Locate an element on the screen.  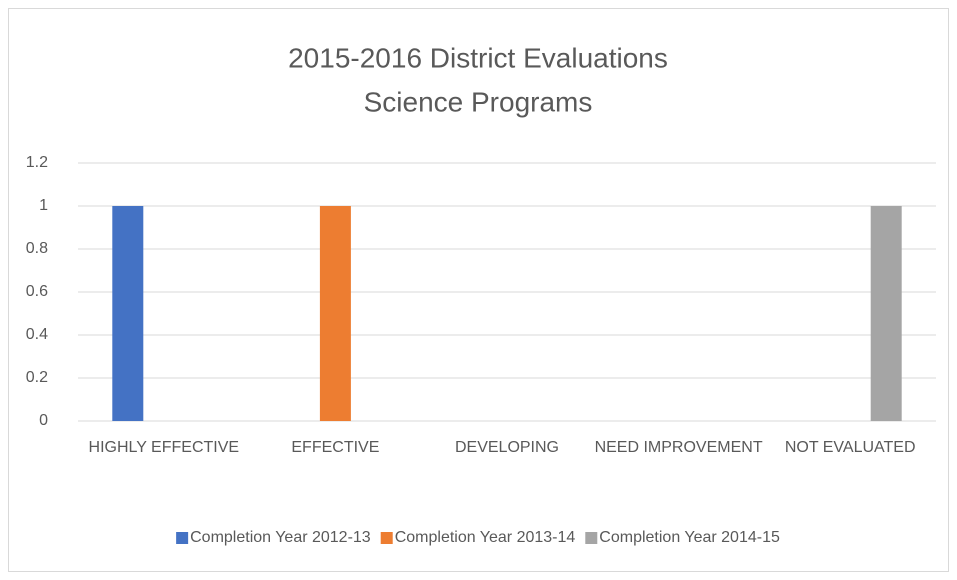
x-tick-label: HIGHLY EFFECTIVE is located at coordinates (164, 447).